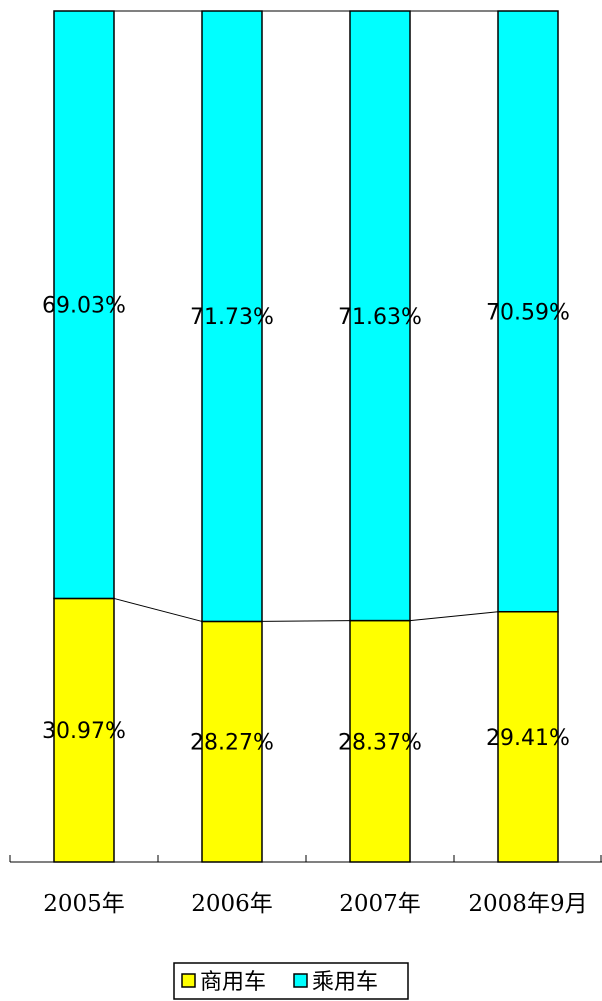  I want to click on legend-box, so click(291, 981).